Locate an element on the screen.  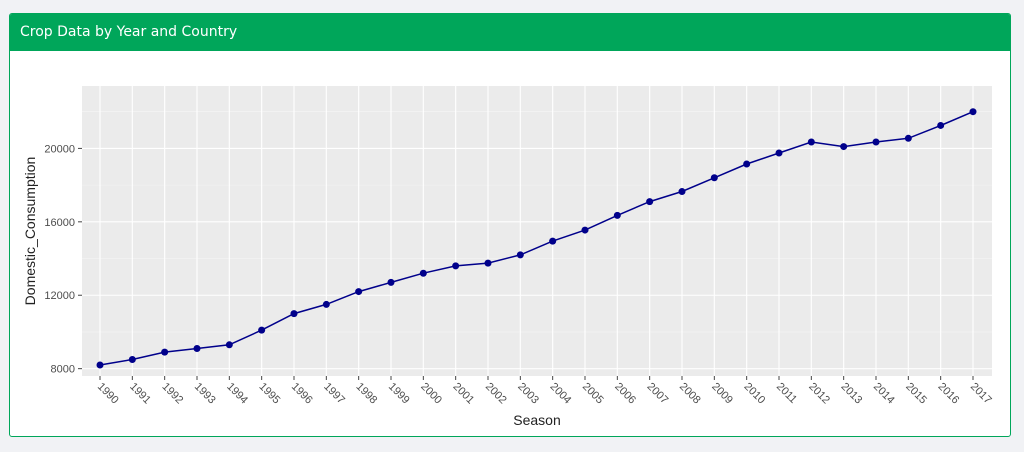
x-tick-label: 2005 is located at coordinates (593, 394).